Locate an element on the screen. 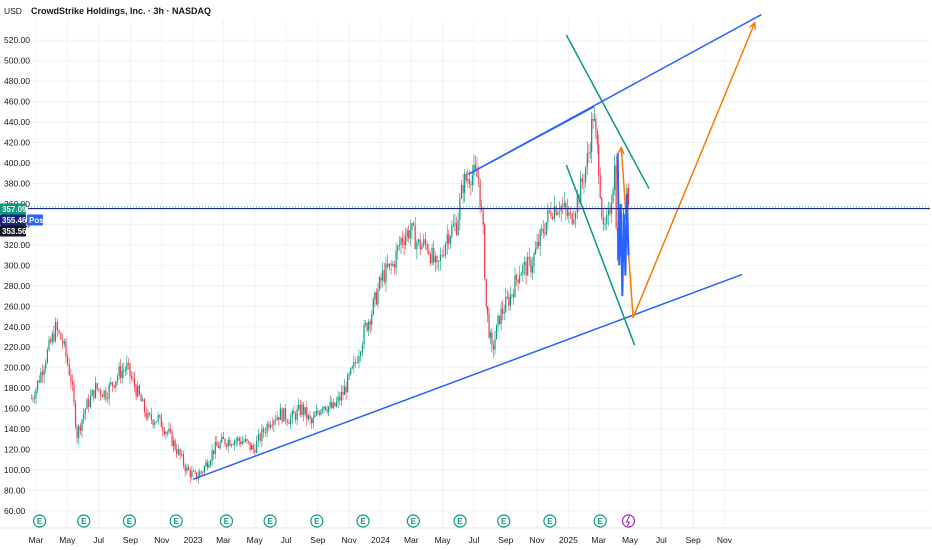 This screenshot has height=550, width=932. earnings-icon-letter: E is located at coordinates (414, 521).